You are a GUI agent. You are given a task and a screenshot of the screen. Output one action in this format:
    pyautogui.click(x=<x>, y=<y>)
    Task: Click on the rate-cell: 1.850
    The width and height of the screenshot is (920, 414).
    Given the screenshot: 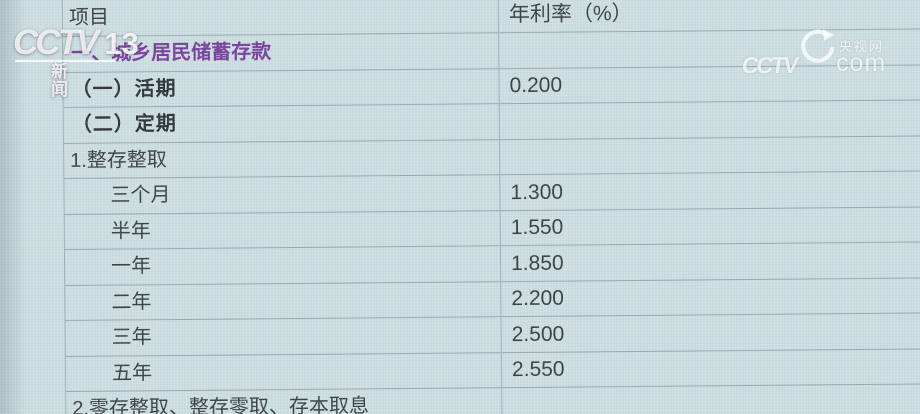 What is the action you would take?
    pyautogui.click(x=709, y=261)
    